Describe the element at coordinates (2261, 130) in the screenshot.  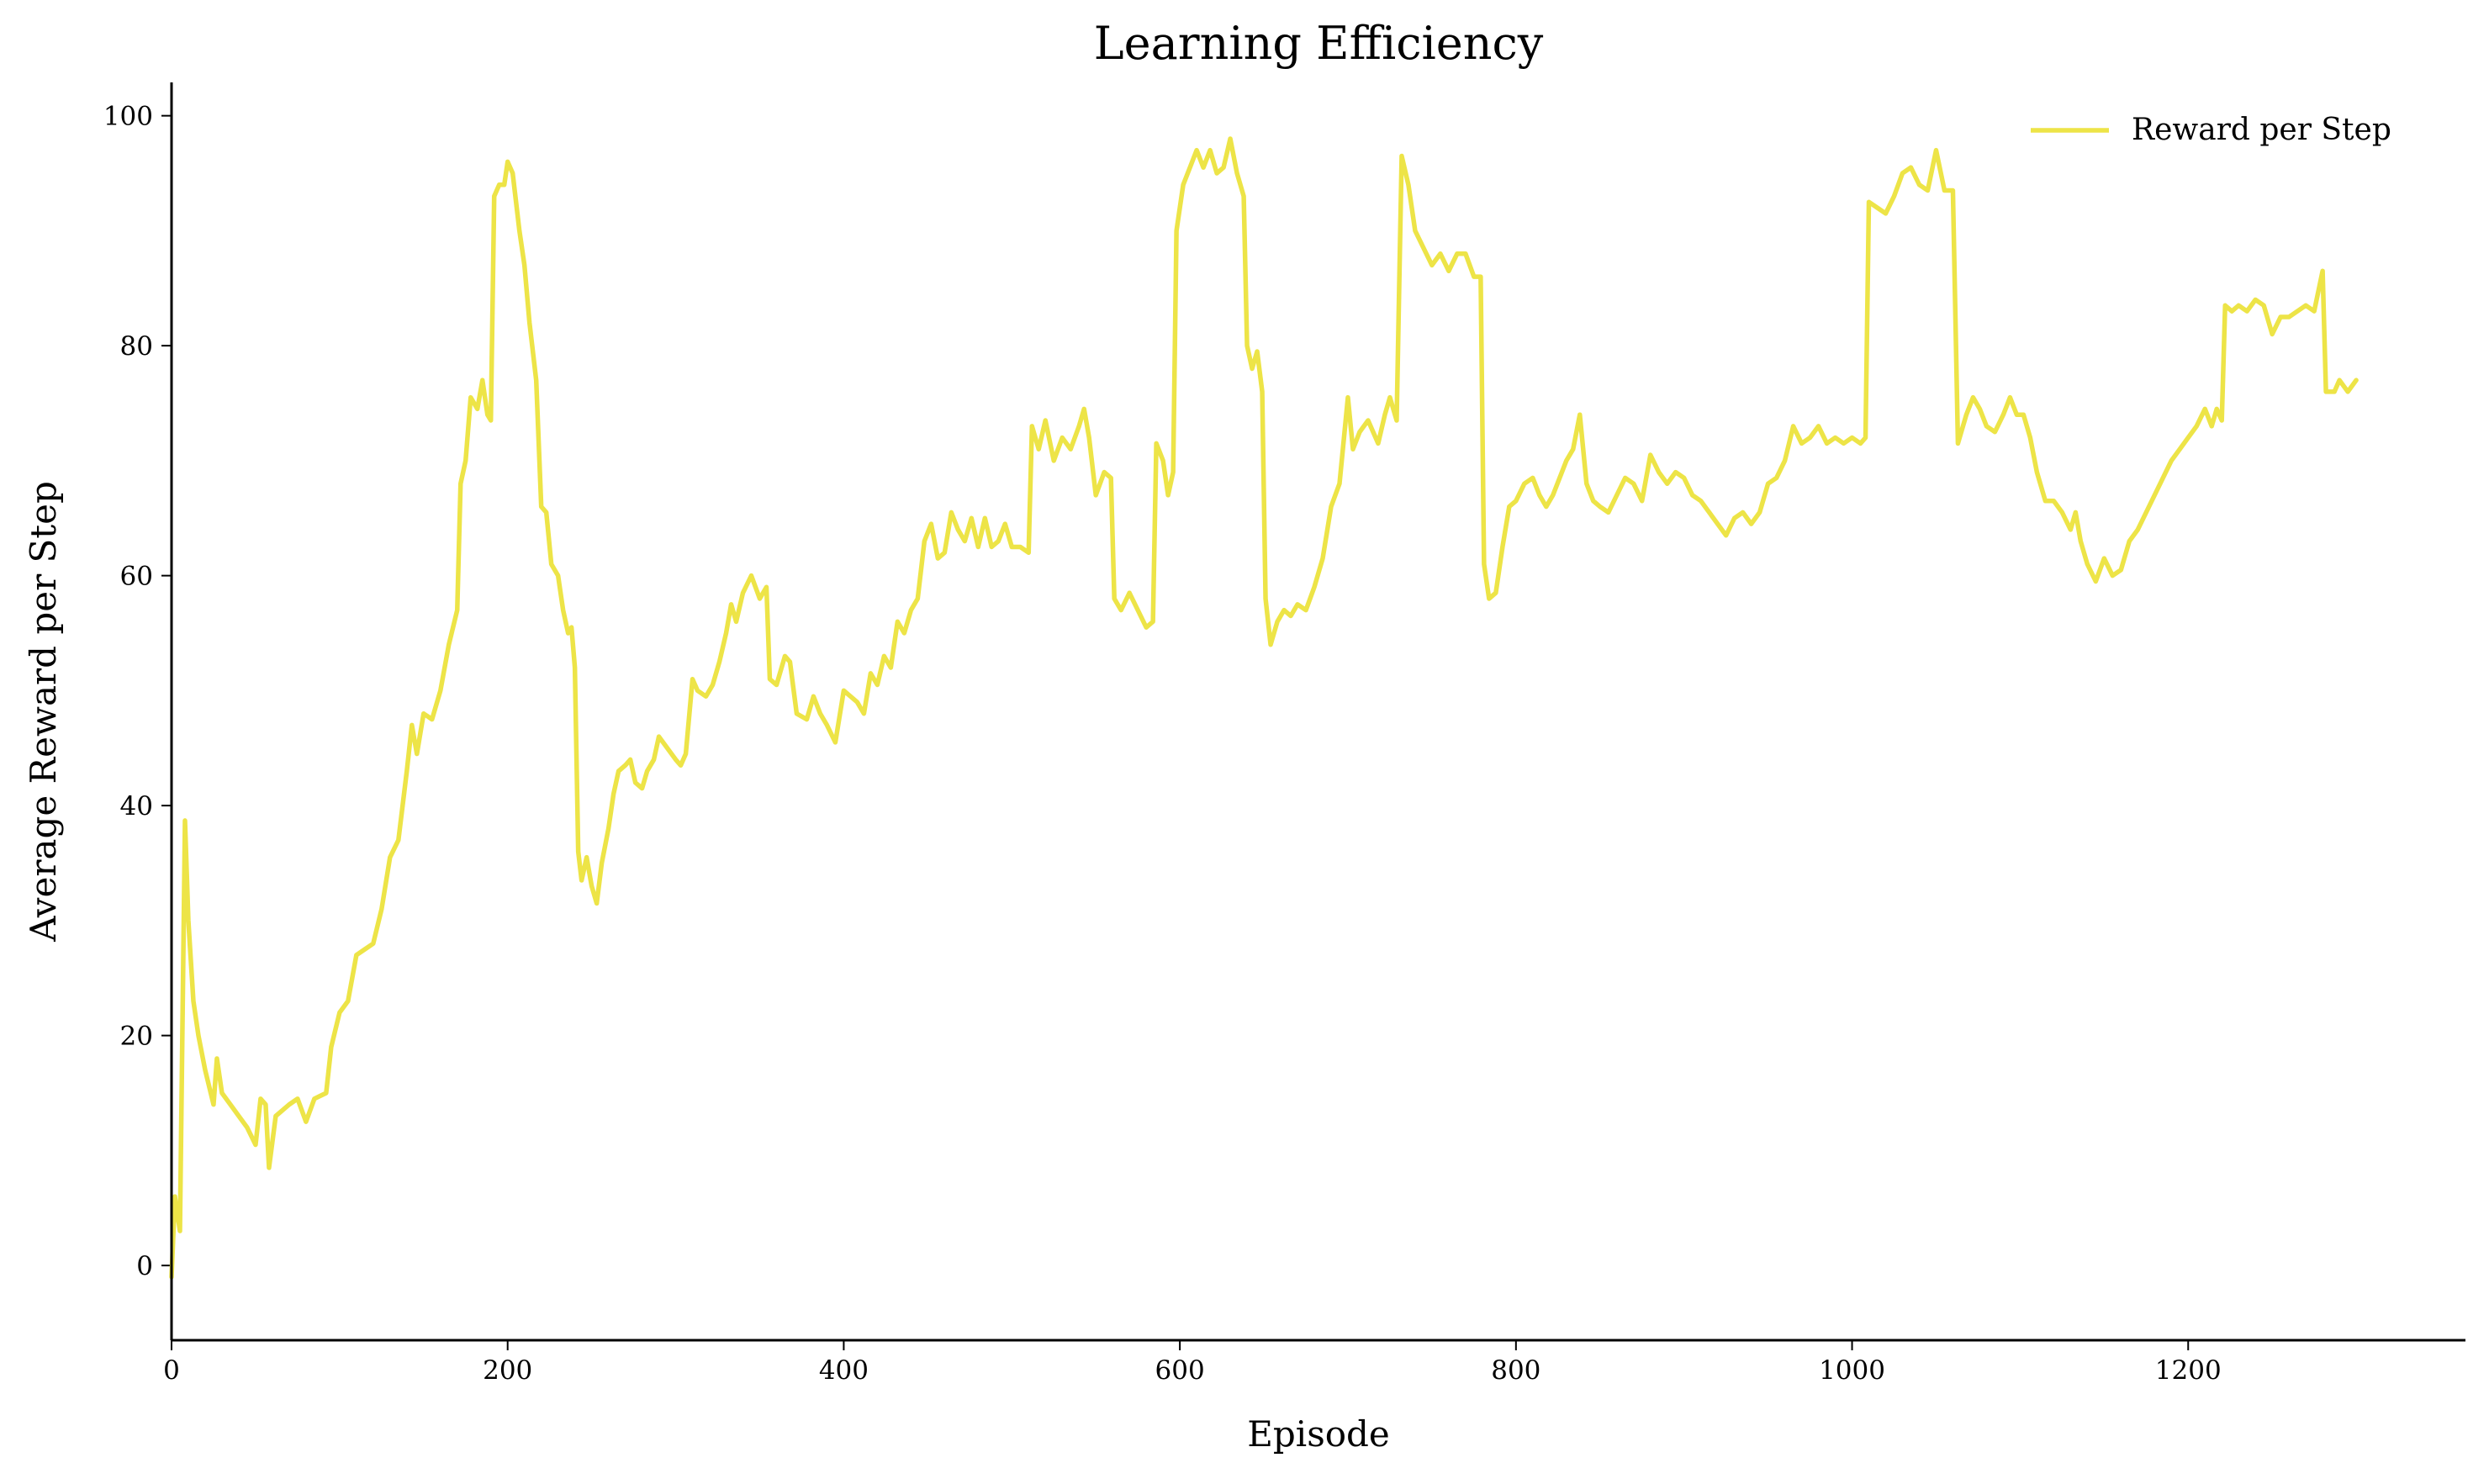
I see `legend-label: Reward per Step` at that location.